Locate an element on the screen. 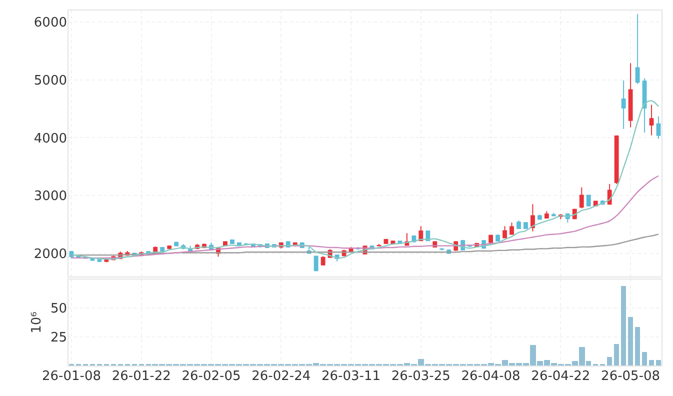 This screenshot has width=673, height=396. x-tick-label: 26-03-25 is located at coordinates (420, 376).